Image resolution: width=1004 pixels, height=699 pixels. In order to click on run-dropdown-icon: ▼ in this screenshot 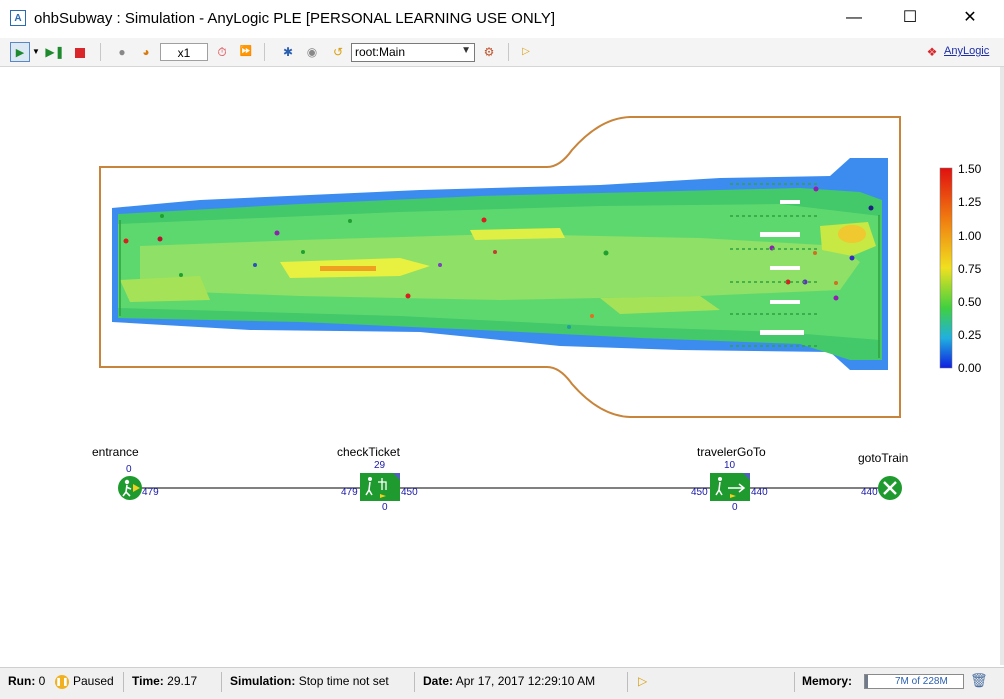, I will do `click(36, 51)`.